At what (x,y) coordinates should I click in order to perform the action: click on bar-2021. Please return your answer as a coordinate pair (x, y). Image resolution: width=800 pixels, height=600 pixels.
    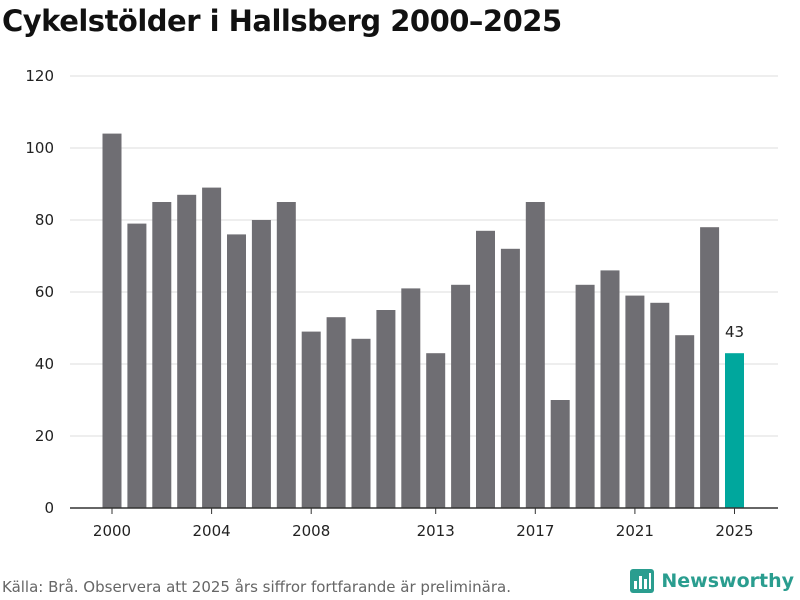
    Looking at the image, I should click on (635, 401).